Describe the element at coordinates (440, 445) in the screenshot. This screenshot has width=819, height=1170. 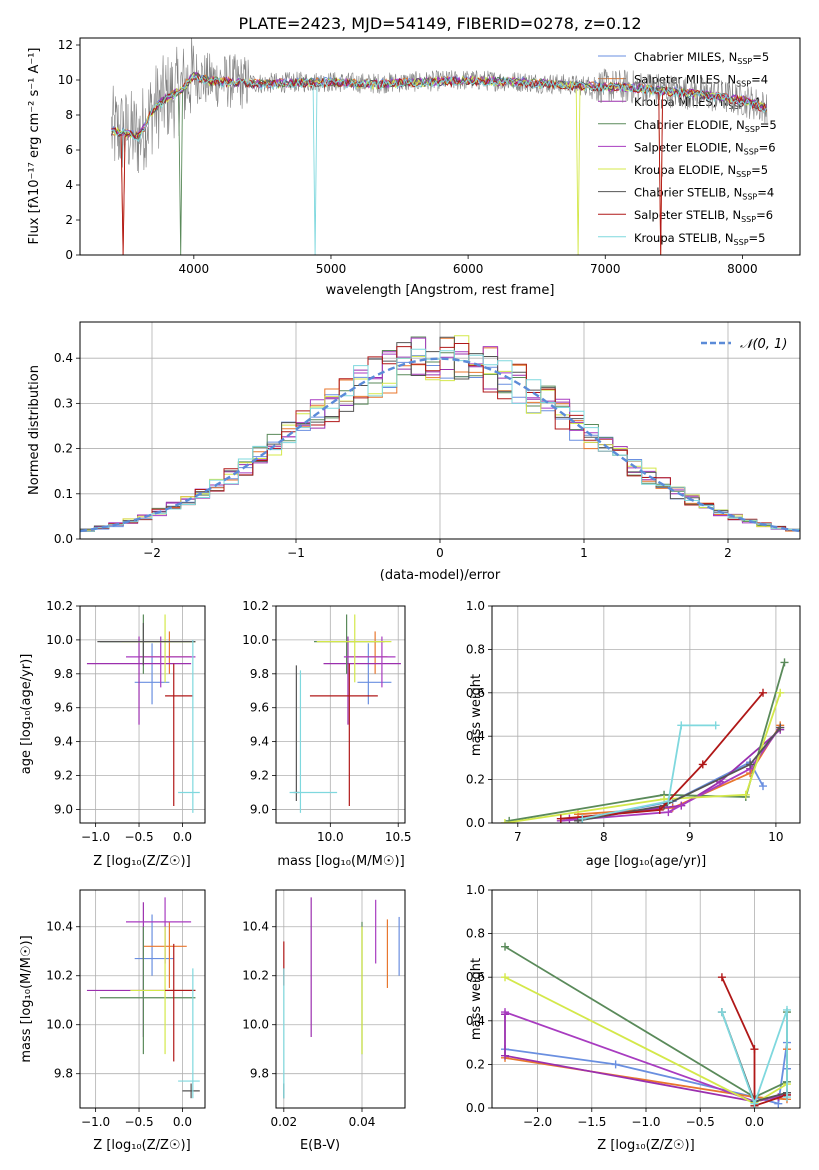
I see `normal-curve` at that location.